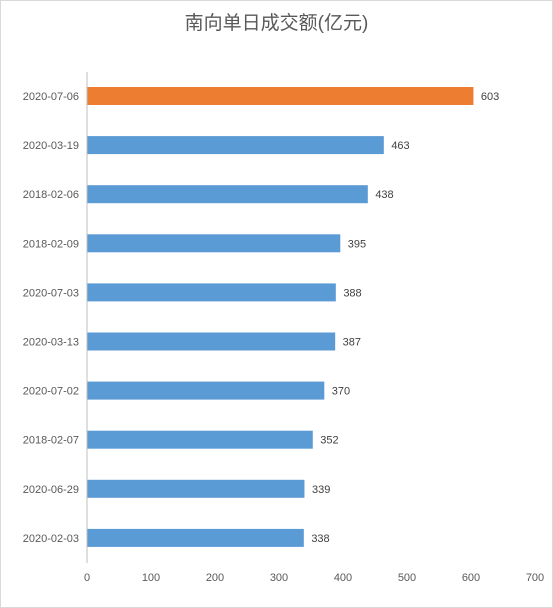  I want to click on category-label: 2020-03-13, so click(51, 343).